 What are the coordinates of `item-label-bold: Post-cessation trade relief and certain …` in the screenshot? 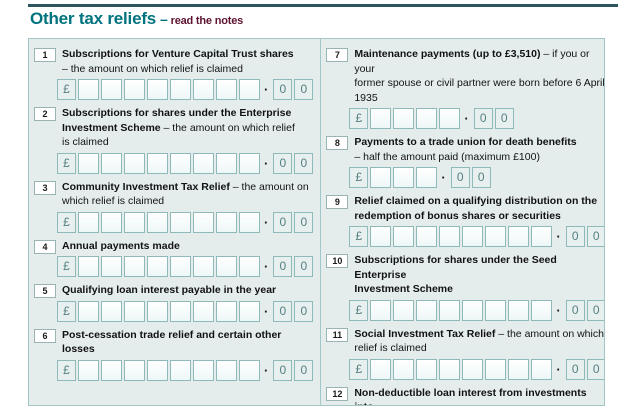 It's located at (172, 342).